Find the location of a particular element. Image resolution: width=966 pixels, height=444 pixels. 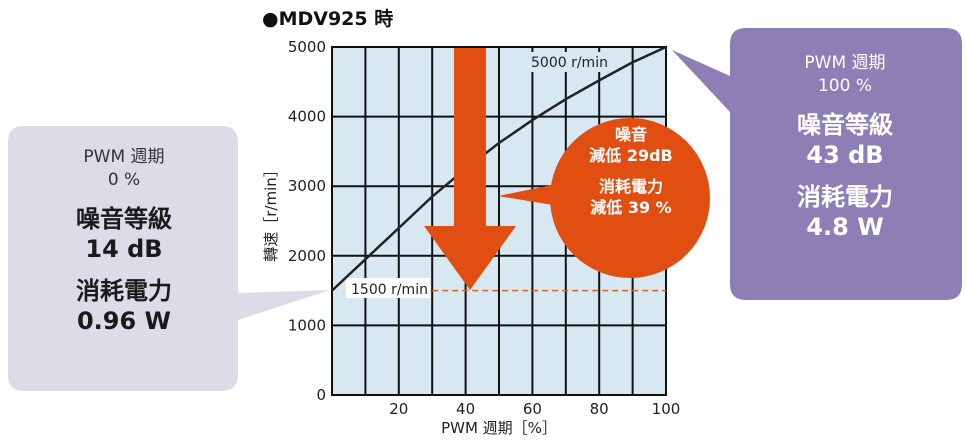

left-power-label: 消耗電力 is located at coordinates (124, 291).